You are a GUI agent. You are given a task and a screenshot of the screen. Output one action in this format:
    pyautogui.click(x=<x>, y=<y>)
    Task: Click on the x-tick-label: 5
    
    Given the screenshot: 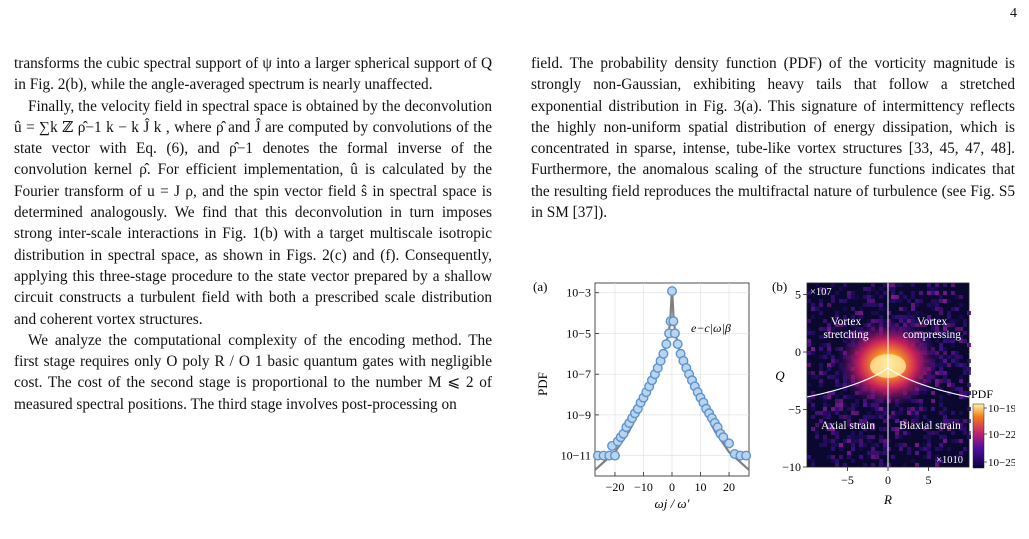 What is the action you would take?
    pyautogui.click(x=929, y=480)
    